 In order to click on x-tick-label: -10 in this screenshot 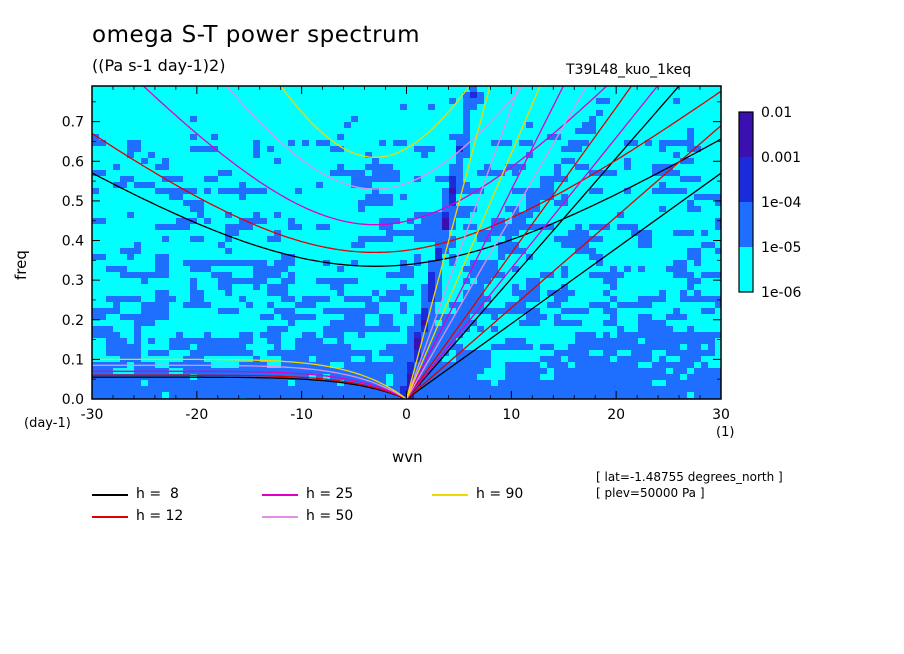, I will do `click(301, 415)`.